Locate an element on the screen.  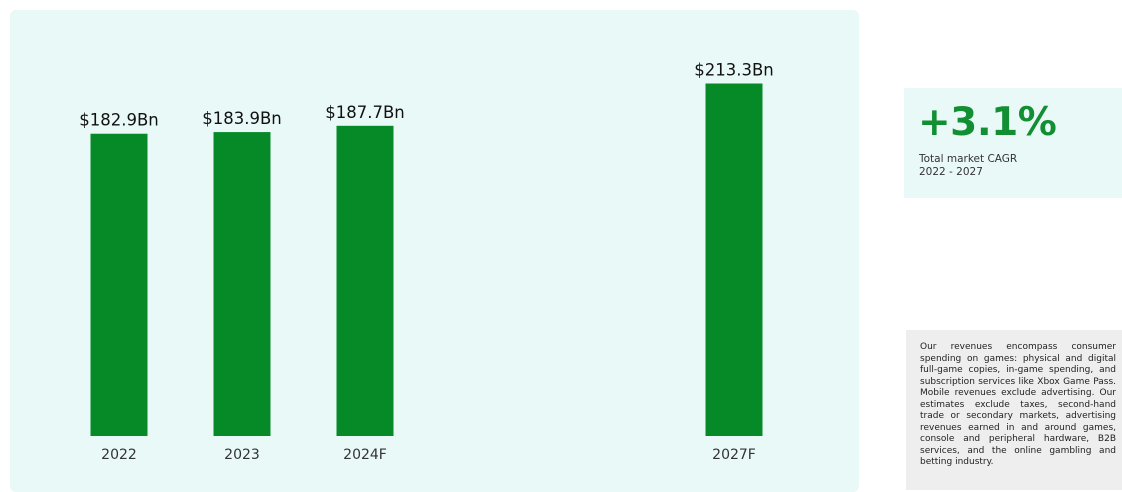
bar-2022 is located at coordinates (119, 284).